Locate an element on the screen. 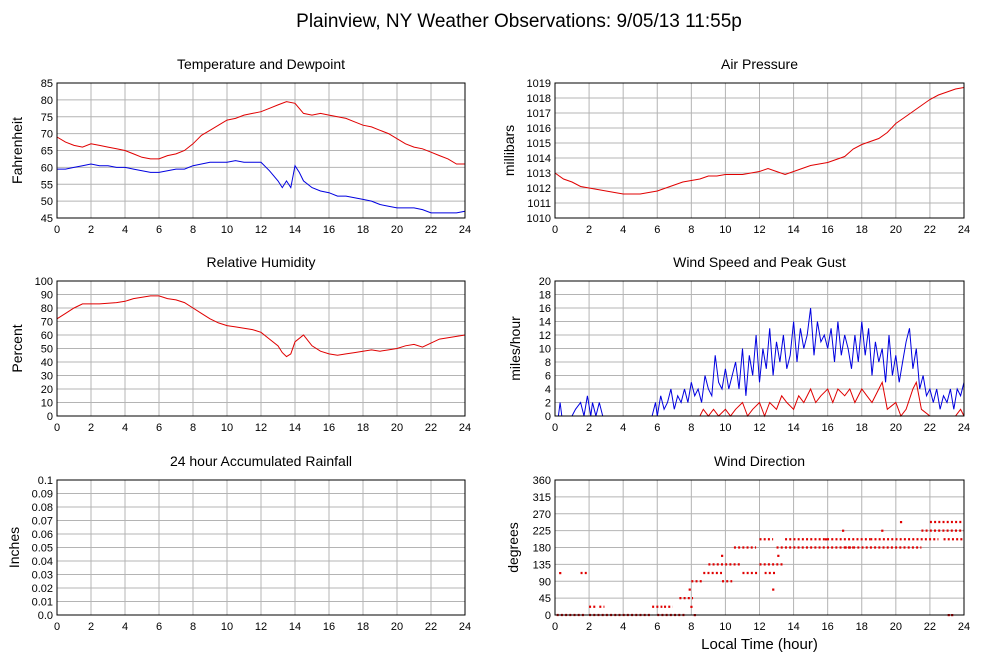 Image resolution: width=999 pixels, height=659 pixels. chart-title: Wind Speed and Peak Gust is located at coordinates (759, 262).